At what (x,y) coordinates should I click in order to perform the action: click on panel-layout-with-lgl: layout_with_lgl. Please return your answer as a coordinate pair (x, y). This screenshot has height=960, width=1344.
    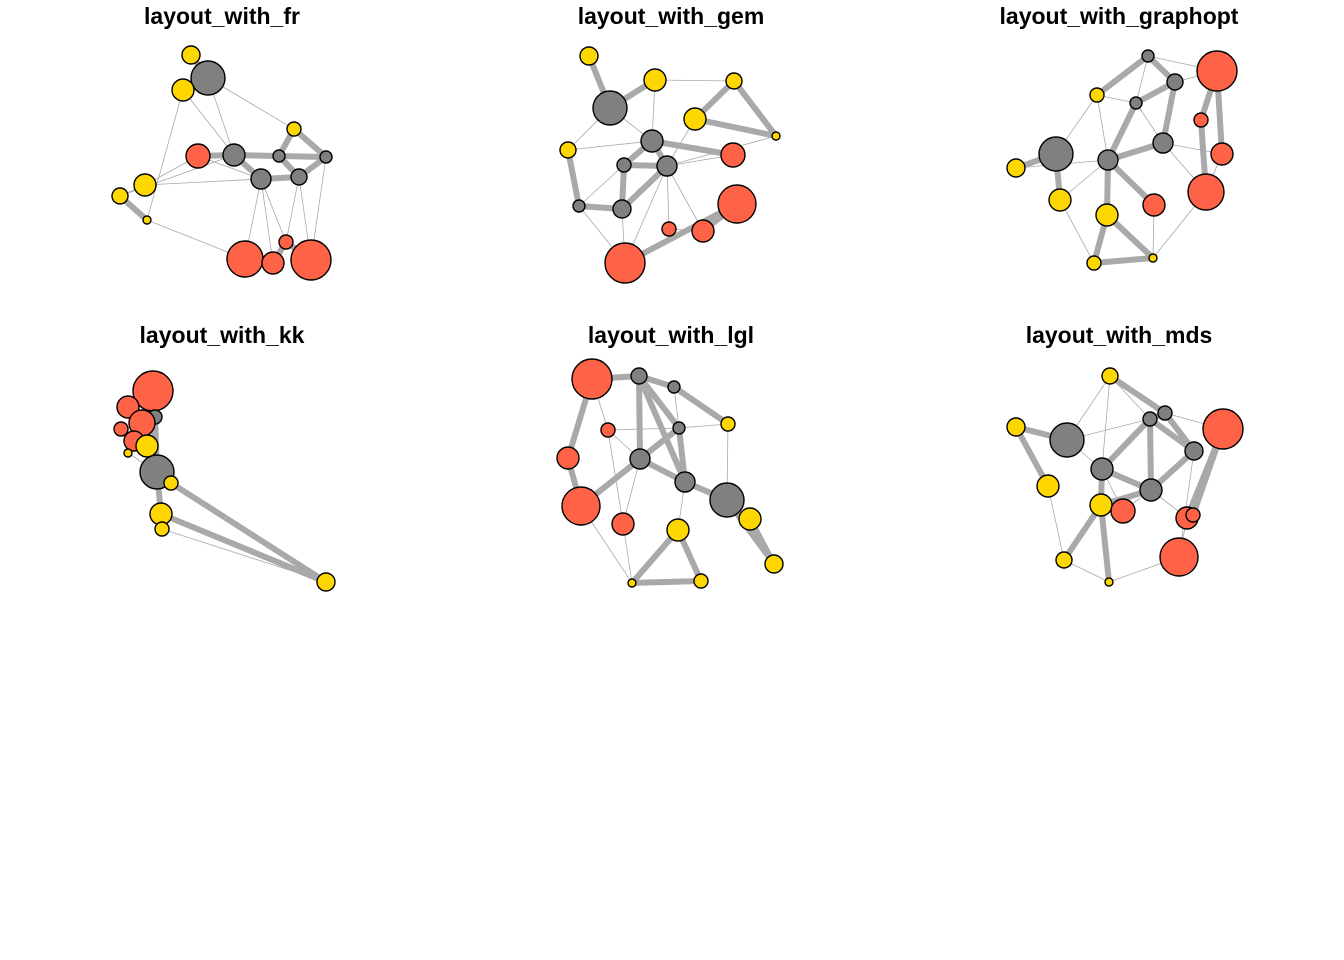
    Looking at the image, I should click on (670, 455).